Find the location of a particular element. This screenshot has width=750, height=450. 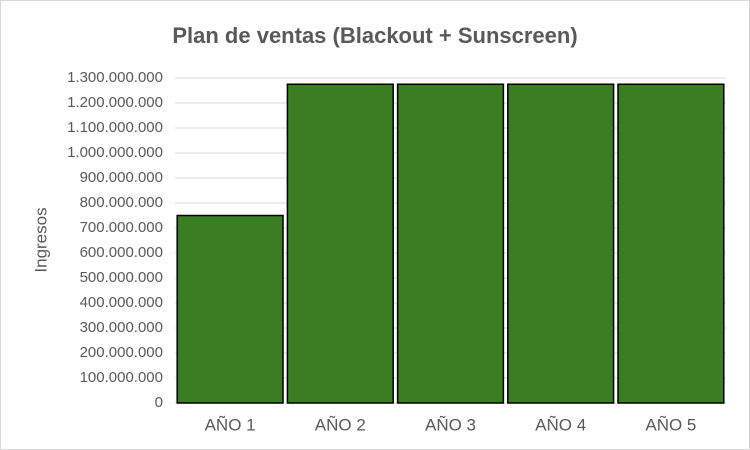

y-tick-label: 900.000.000 is located at coordinates (121, 177).